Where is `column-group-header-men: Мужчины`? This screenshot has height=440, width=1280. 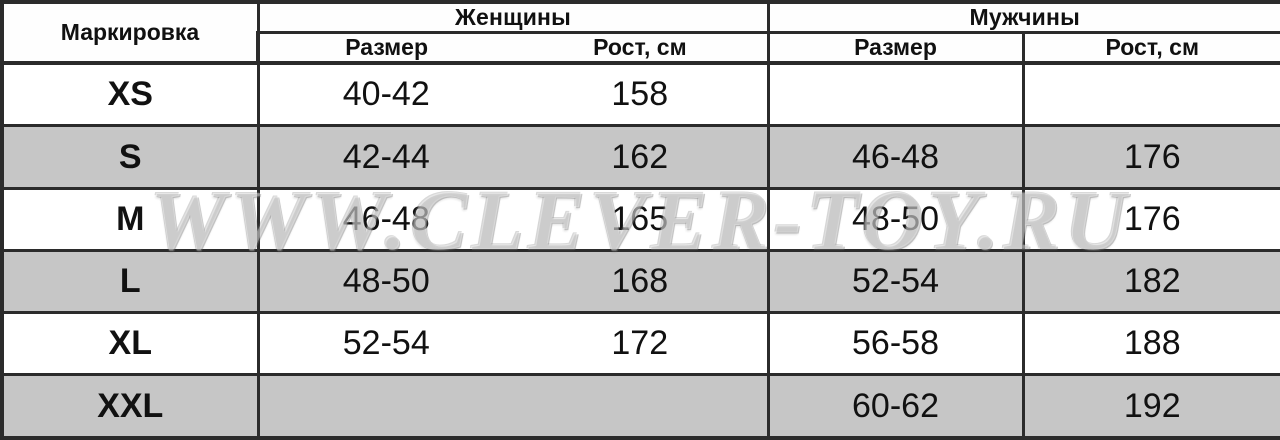
column-group-header-men: Мужчины is located at coordinates (1023, 17).